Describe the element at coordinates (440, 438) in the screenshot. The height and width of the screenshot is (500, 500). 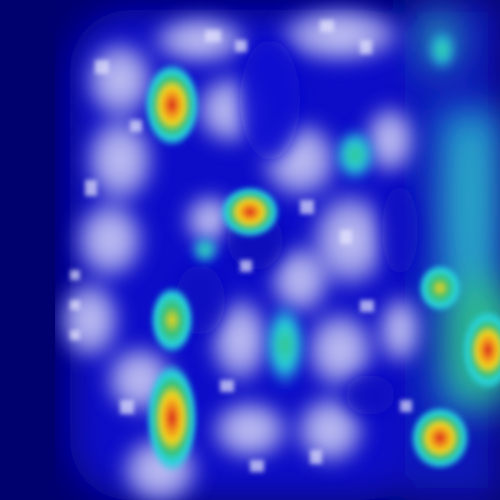
I see `hotspot-lower-right` at that location.